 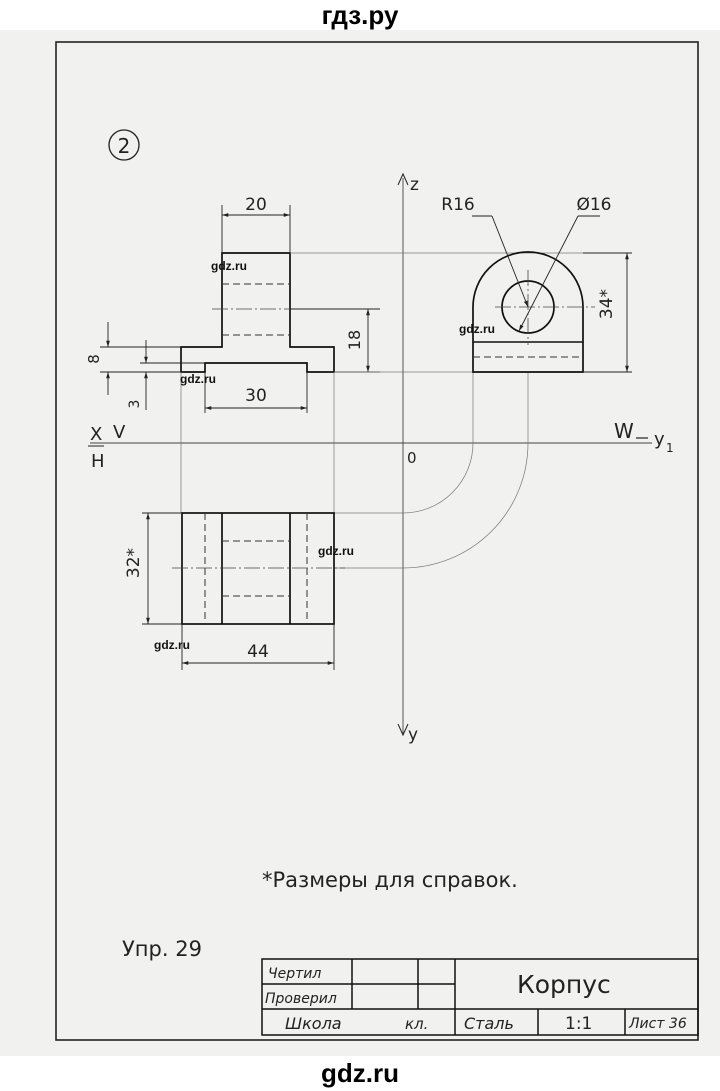 What do you see at coordinates (607, 304) in the screenshot?
I see `dim-height-34: 34*` at bounding box center [607, 304].